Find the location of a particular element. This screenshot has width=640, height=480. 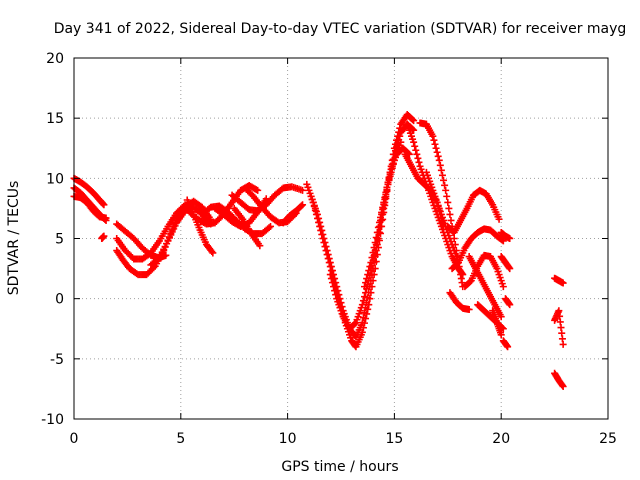

y-tick-label: 0 is located at coordinates (59, 300).